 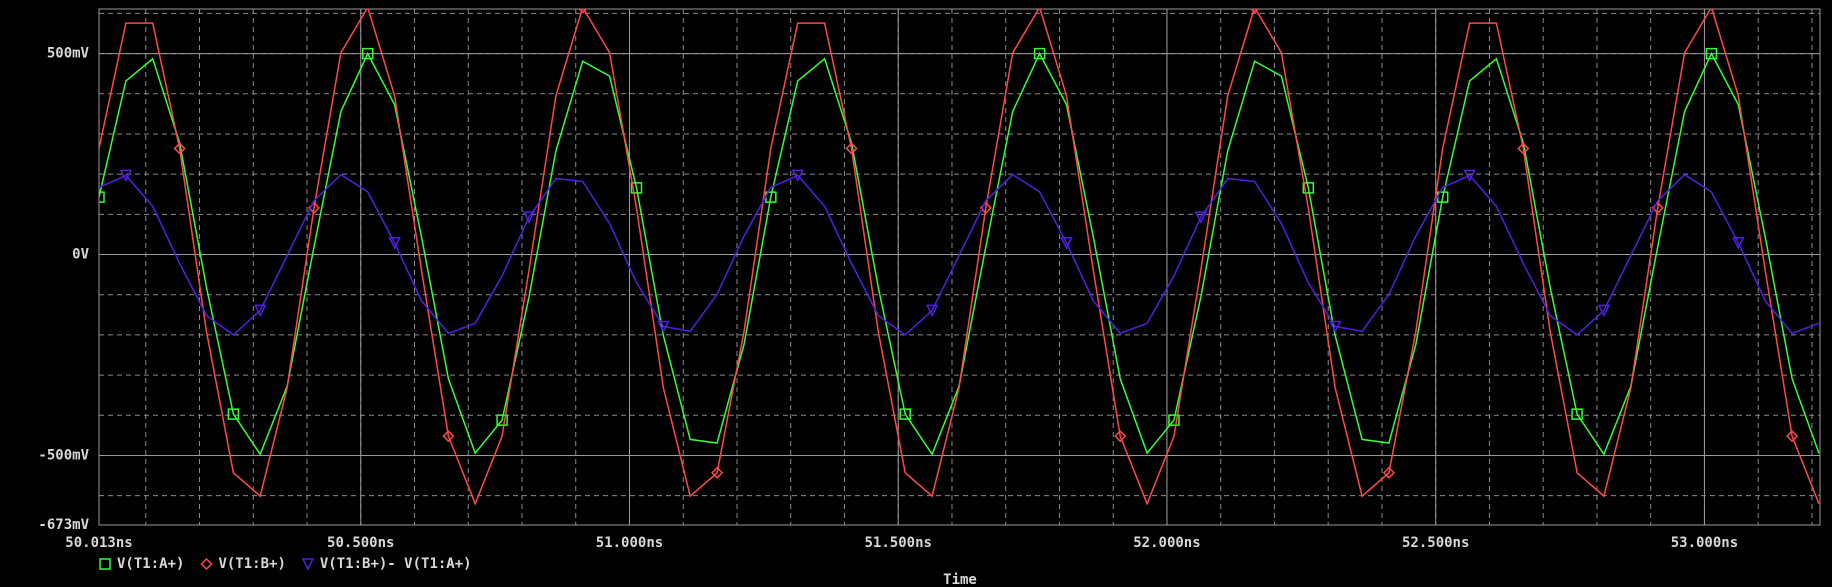 What do you see at coordinates (1435, 543) in the screenshot?
I see `x-tick-label: 52.500ns` at bounding box center [1435, 543].